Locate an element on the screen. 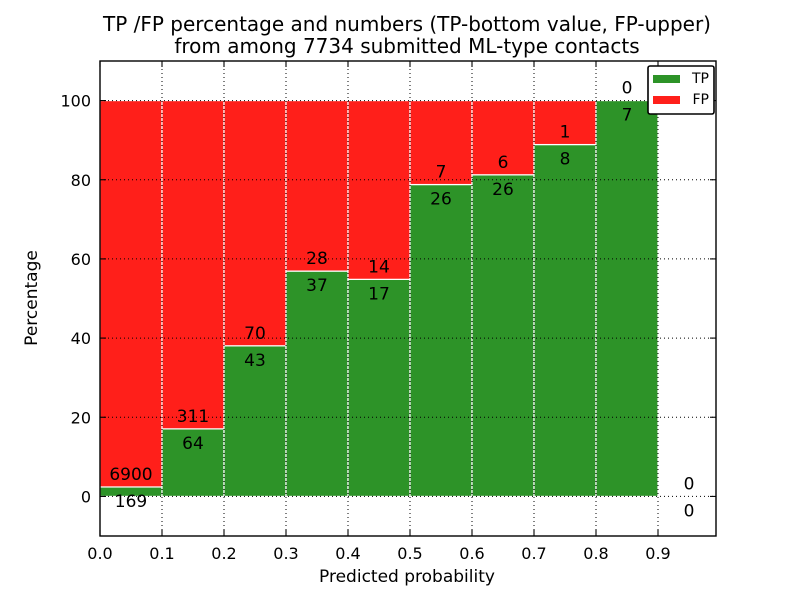 The width and height of the screenshot is (800, 600). fp-count-0.2-0.3: 70 is located at coordinates (255, 334).